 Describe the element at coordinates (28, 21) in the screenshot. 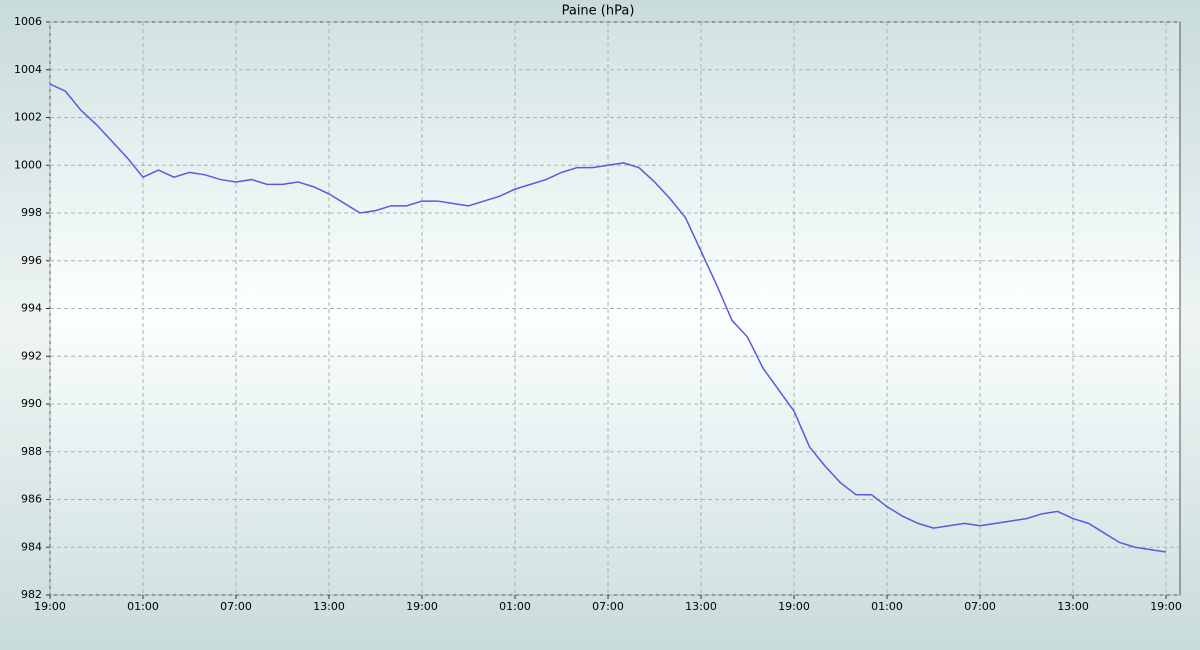

I see `y-tick-label: 1006` at that location.